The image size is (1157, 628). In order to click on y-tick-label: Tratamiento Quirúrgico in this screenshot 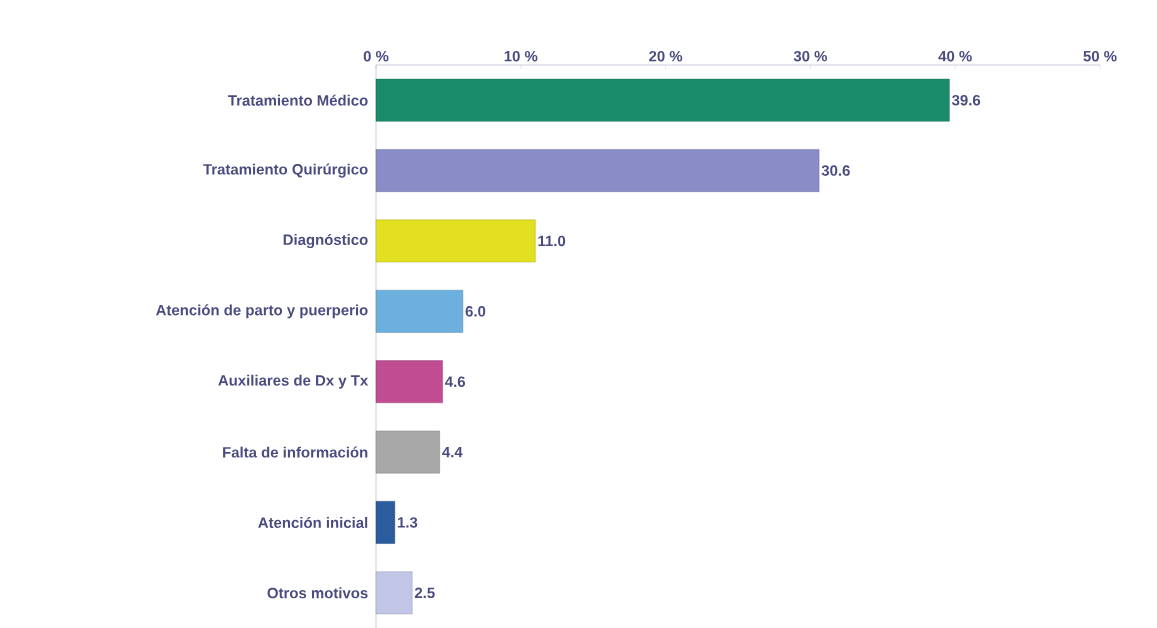, I will do `click(285, 170)`.